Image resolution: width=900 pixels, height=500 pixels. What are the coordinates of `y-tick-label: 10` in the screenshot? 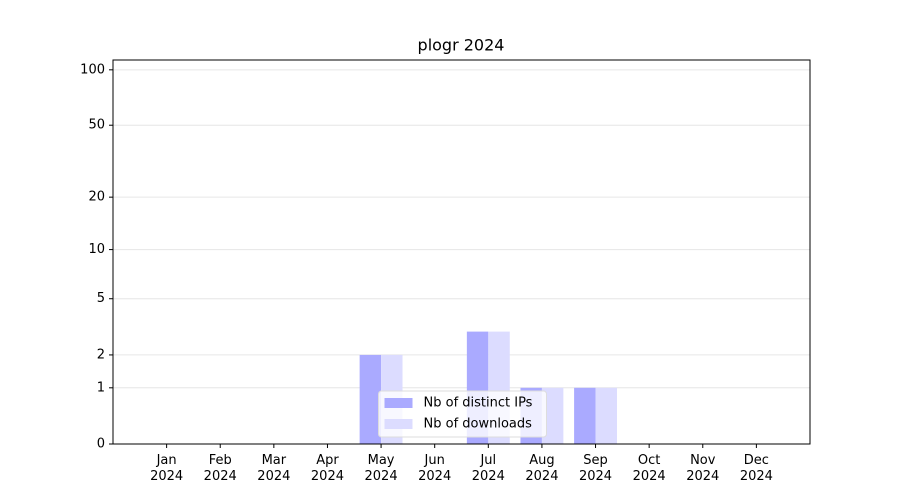 It's located at (96, 249).